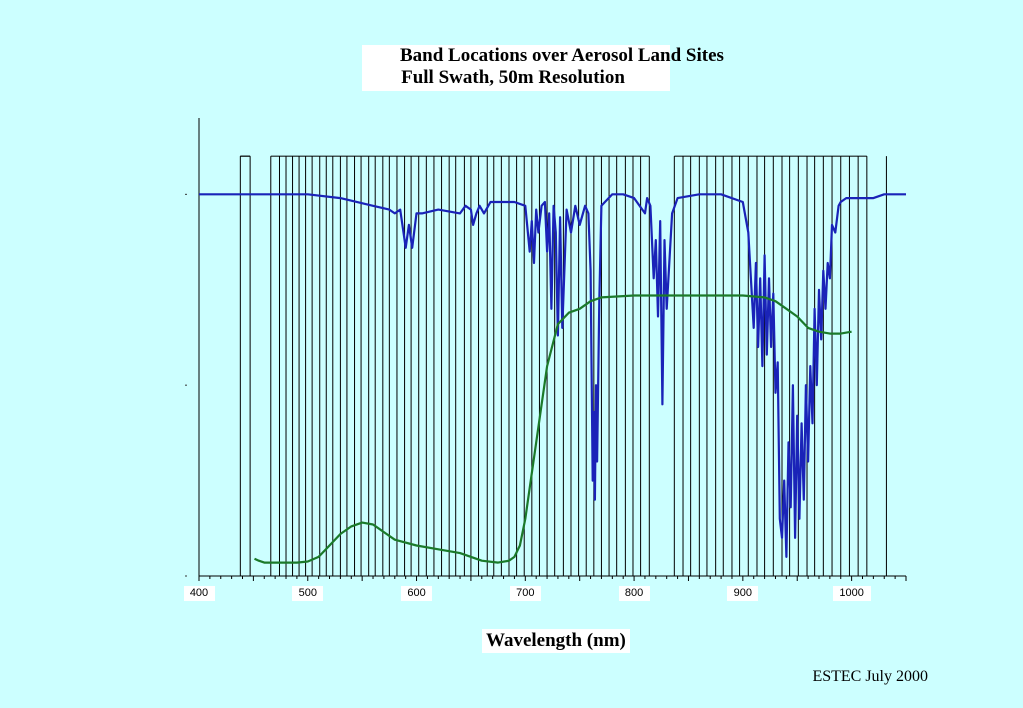 Image resolution: width=1023 pixels, height=708 pixels. Describe the element at coordinates (743, 593) in the screenshot. I see `x-tick-label-900: 900` at that location.